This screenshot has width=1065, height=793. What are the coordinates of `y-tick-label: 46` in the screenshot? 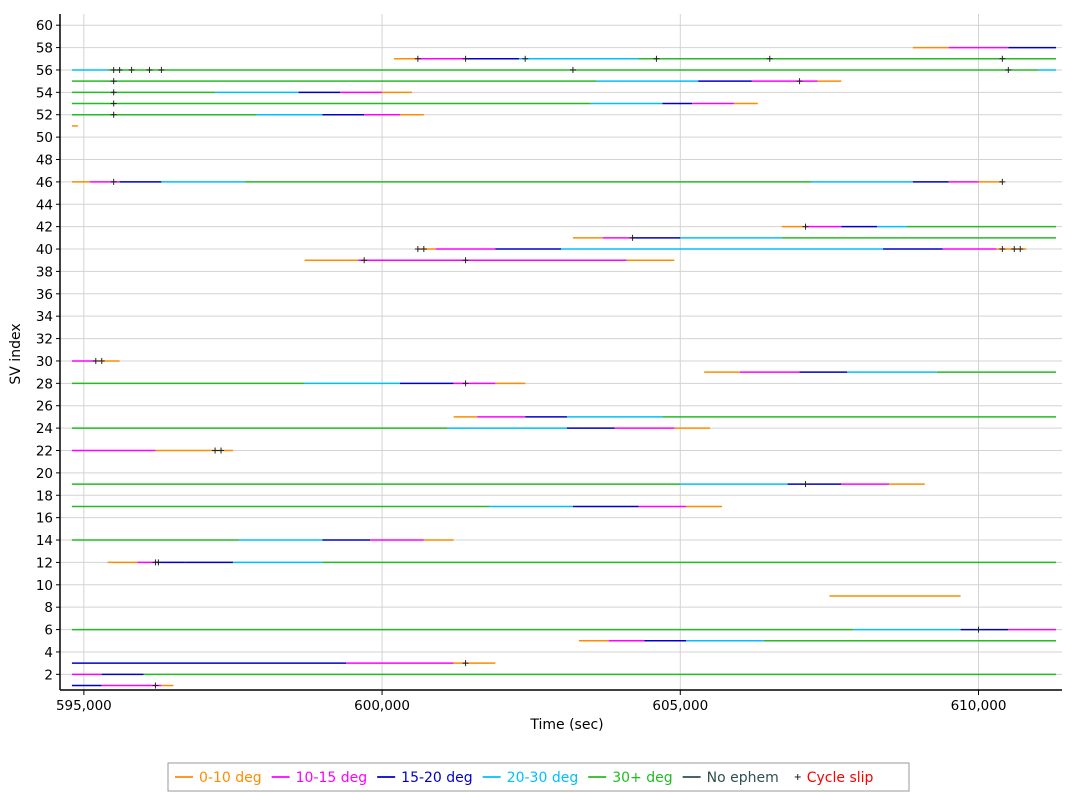 It's located at (44, 183).